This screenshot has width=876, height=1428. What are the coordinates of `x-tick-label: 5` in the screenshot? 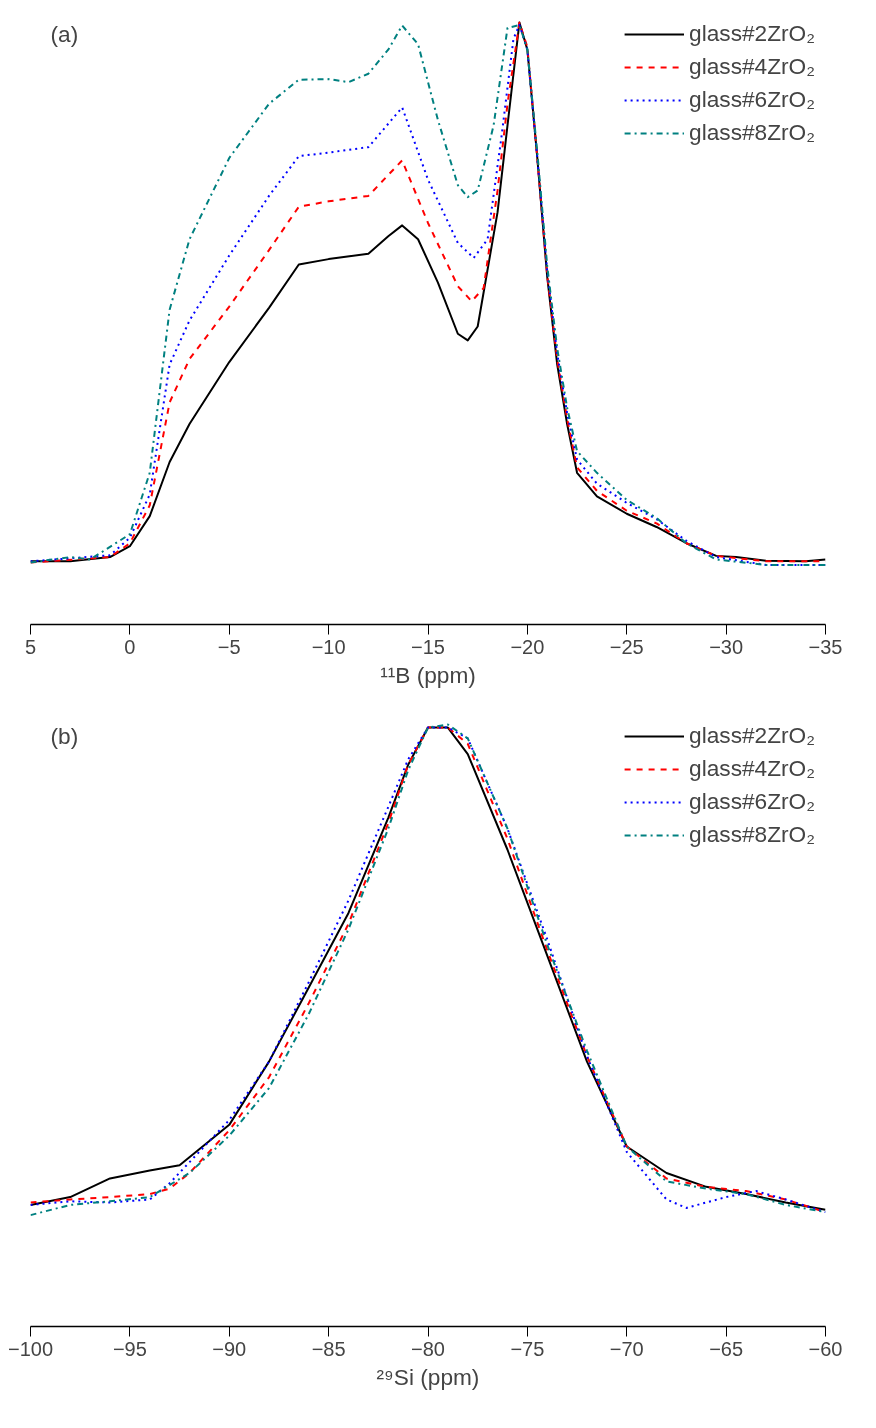 It's located at (30, 646).